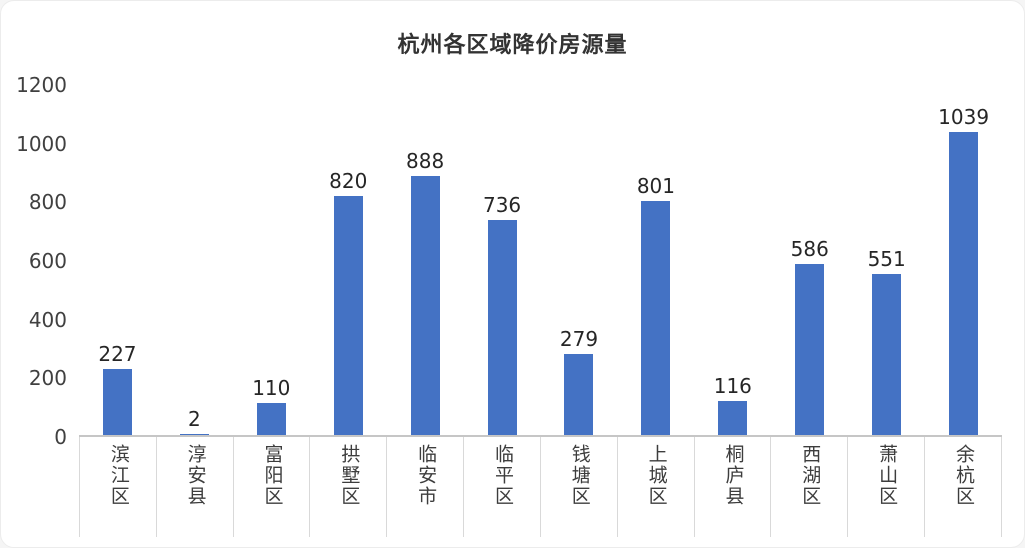 The image size is (1025, 548). I want to click on x-axis-spacer, so click(44, 487).